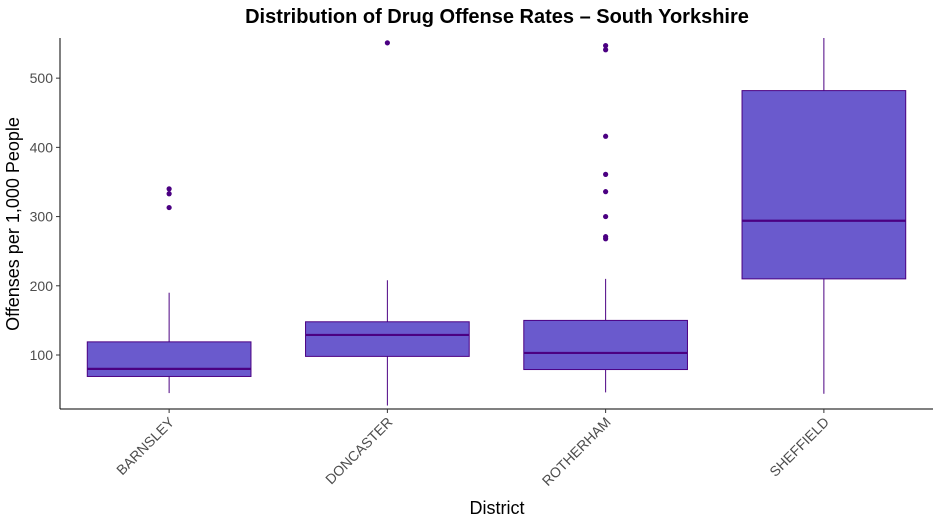 The image size is (947, 527). What do you see at coordinates (605, 345) in the screenshot?
I see `box-rotherham` at bounding box center [605, 345].